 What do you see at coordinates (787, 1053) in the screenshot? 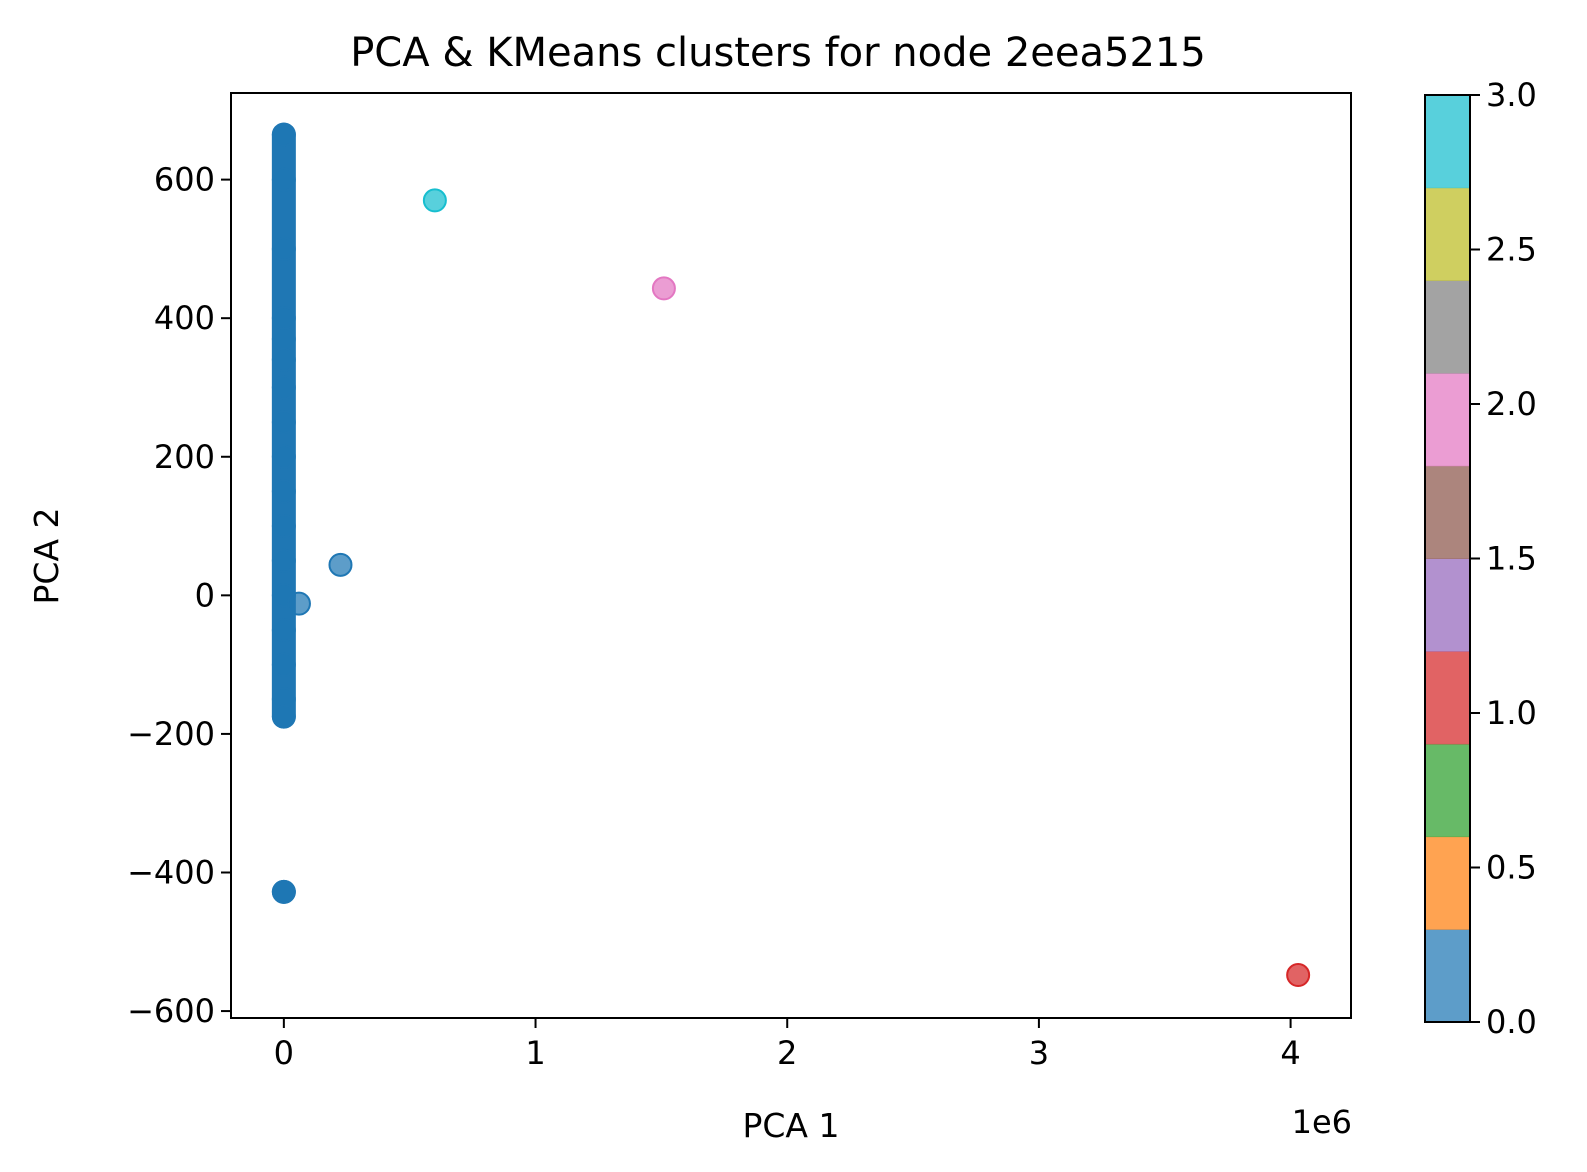
I see `x-tick-label: 2` at bounding box center [787, 1053].